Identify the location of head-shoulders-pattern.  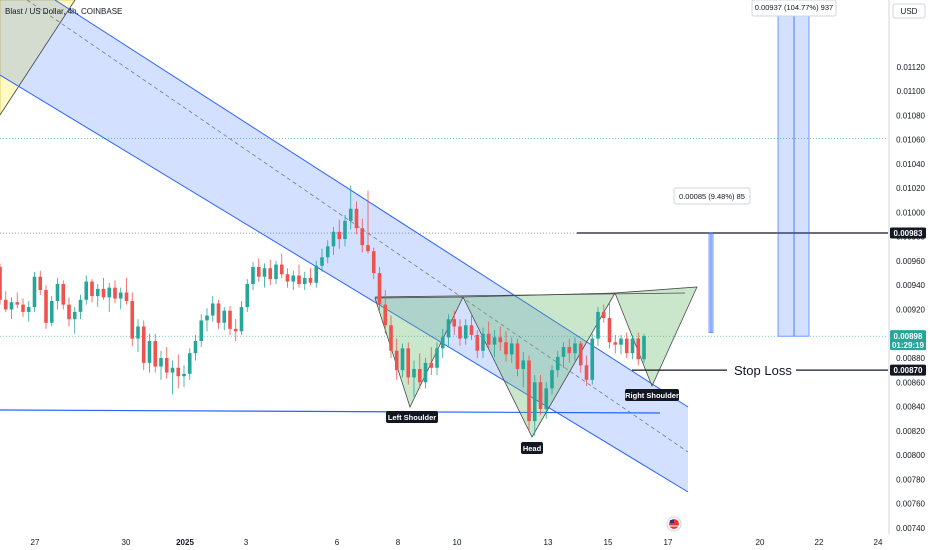
(536, 362).